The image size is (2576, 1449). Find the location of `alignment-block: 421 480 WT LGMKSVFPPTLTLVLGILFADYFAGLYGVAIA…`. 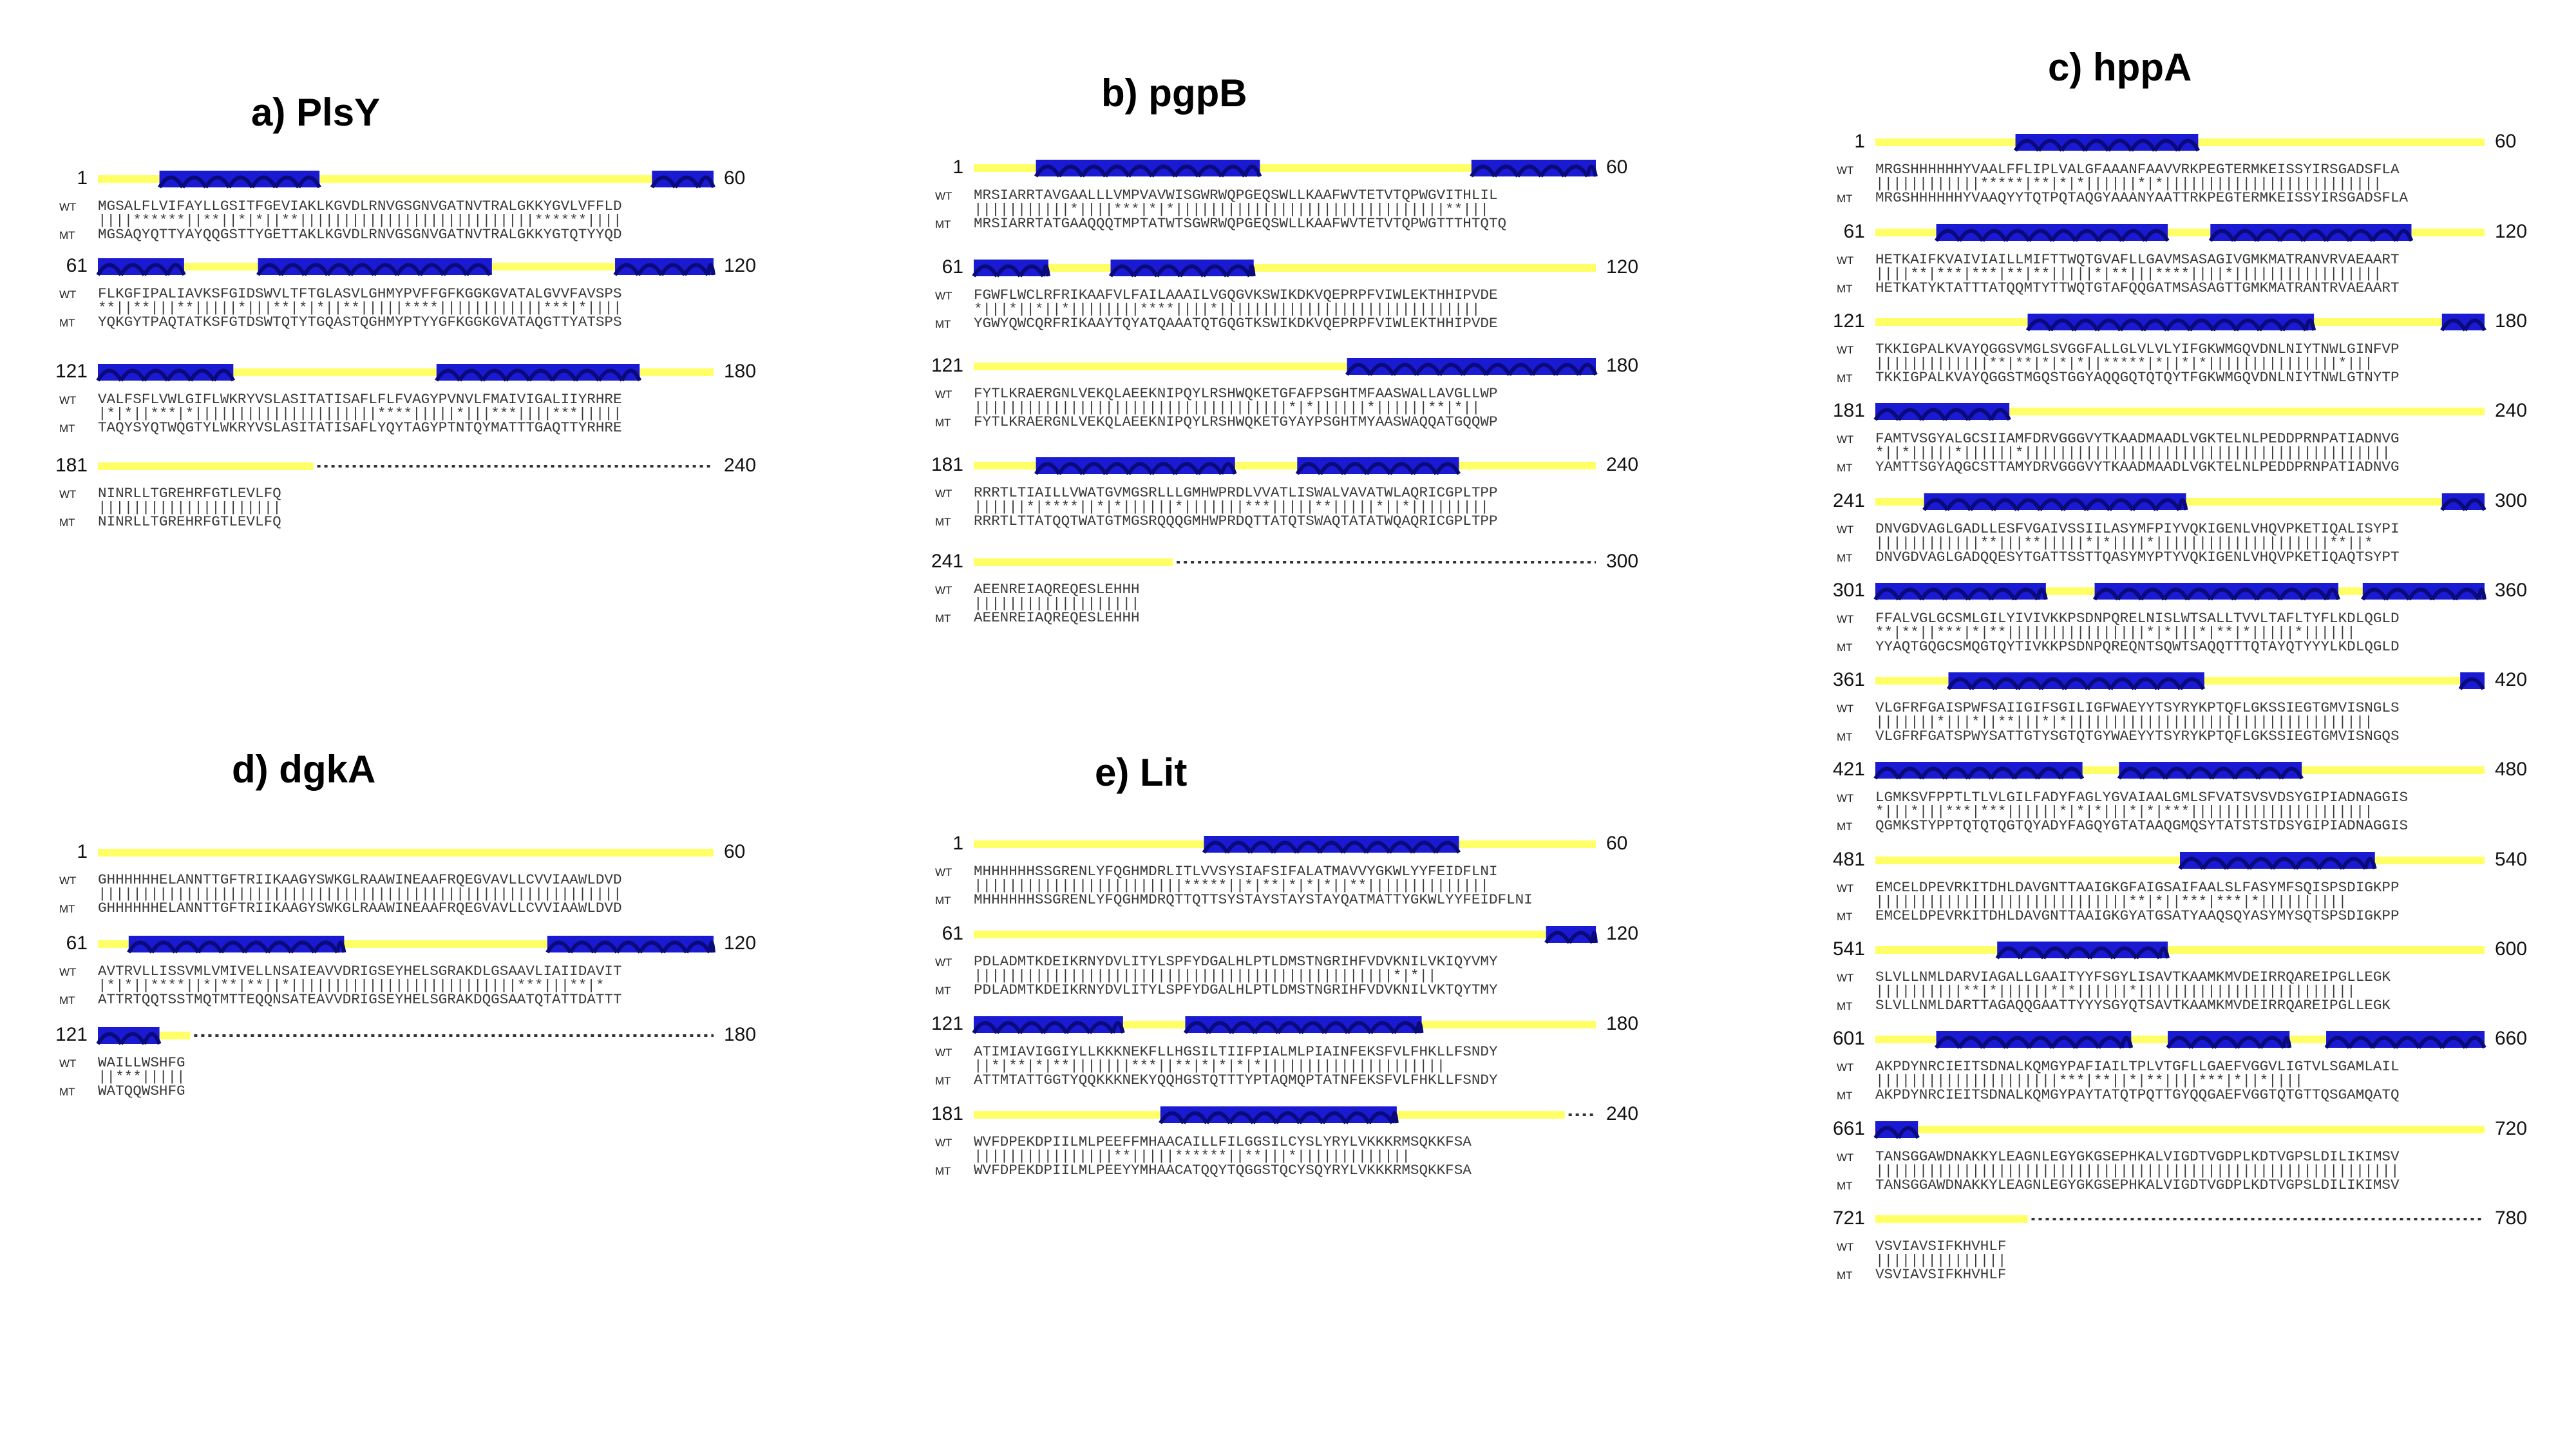

alignment-block: 421 480 WT LGMKSVFPPTLTLVLGILFADYFAGLYGVAIA… is located at coordinates (2180, 796).